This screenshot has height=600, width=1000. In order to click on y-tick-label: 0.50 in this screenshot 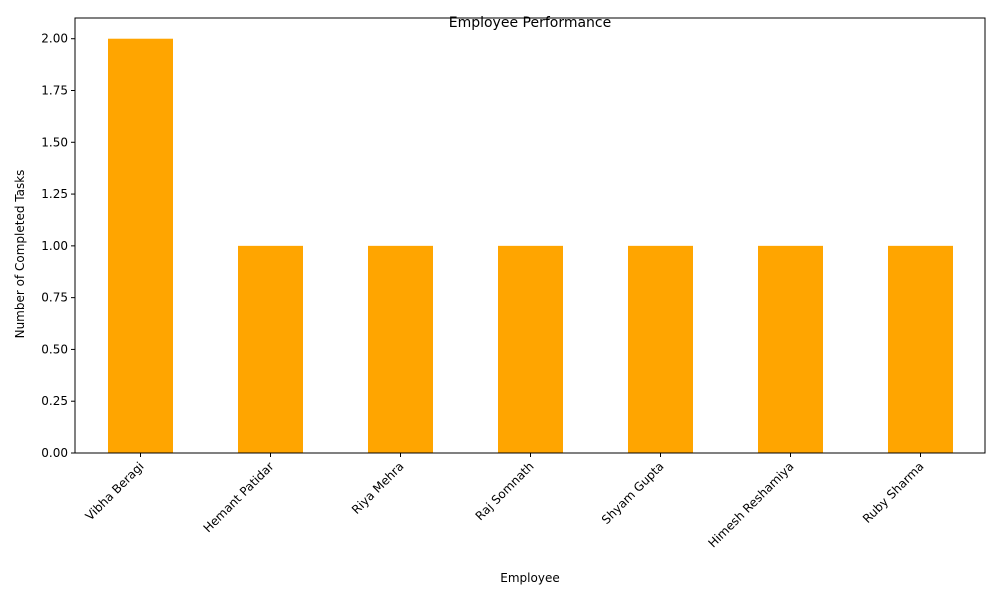, I will do `click(54, 349)`.